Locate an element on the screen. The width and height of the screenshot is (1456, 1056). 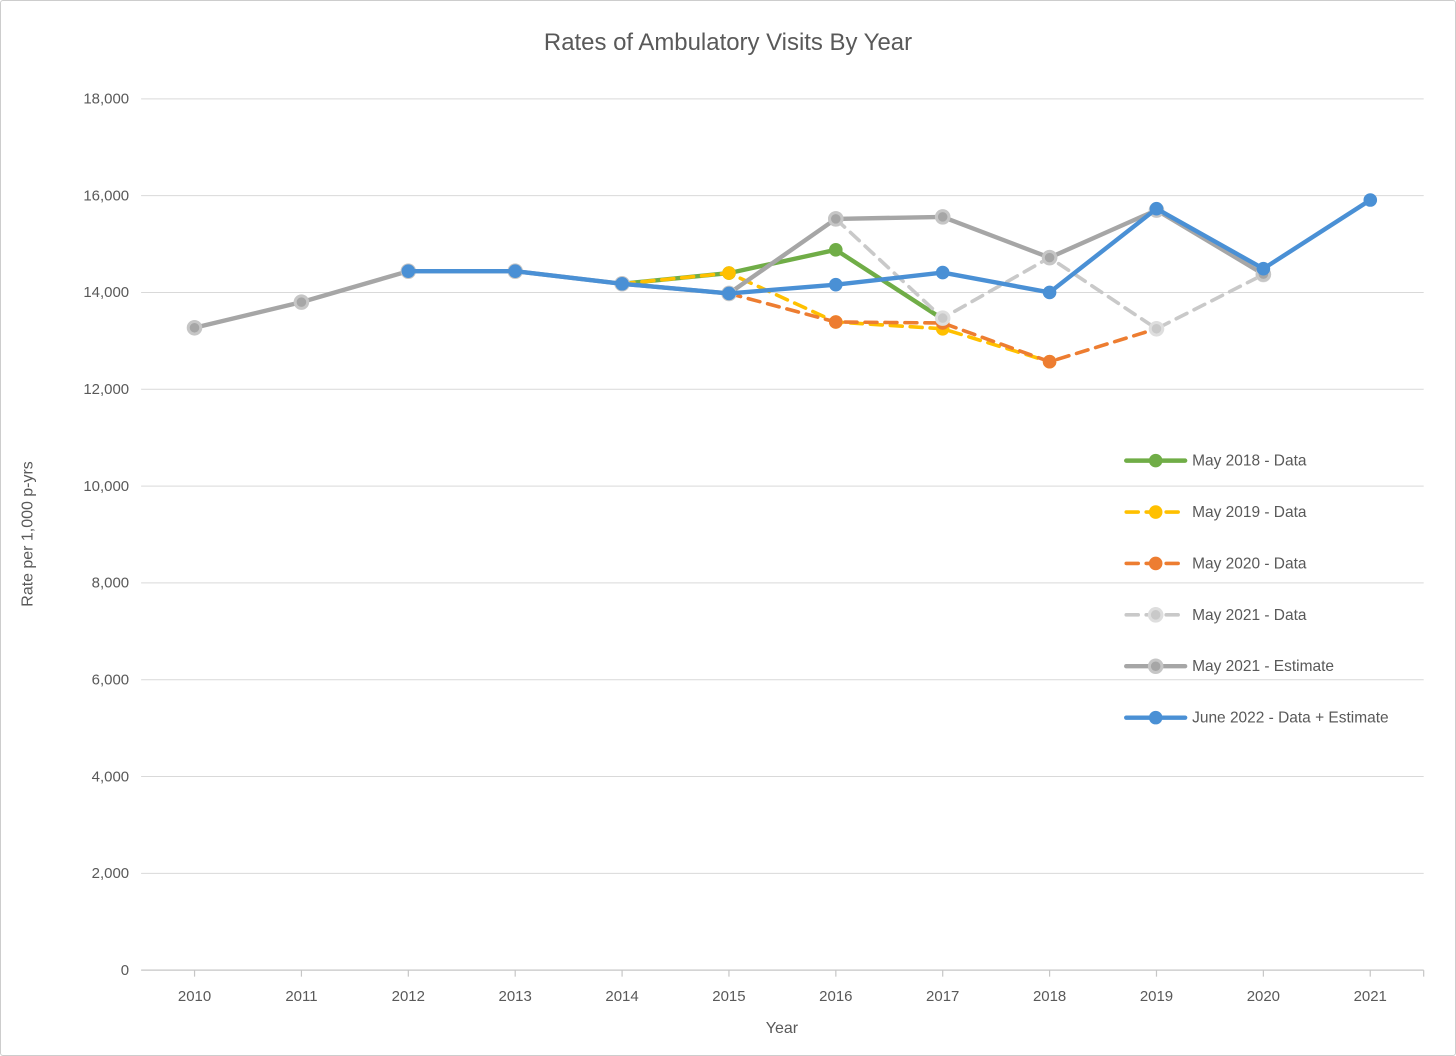
x-tick-label: 2014 is located at coordinates (621, 996).